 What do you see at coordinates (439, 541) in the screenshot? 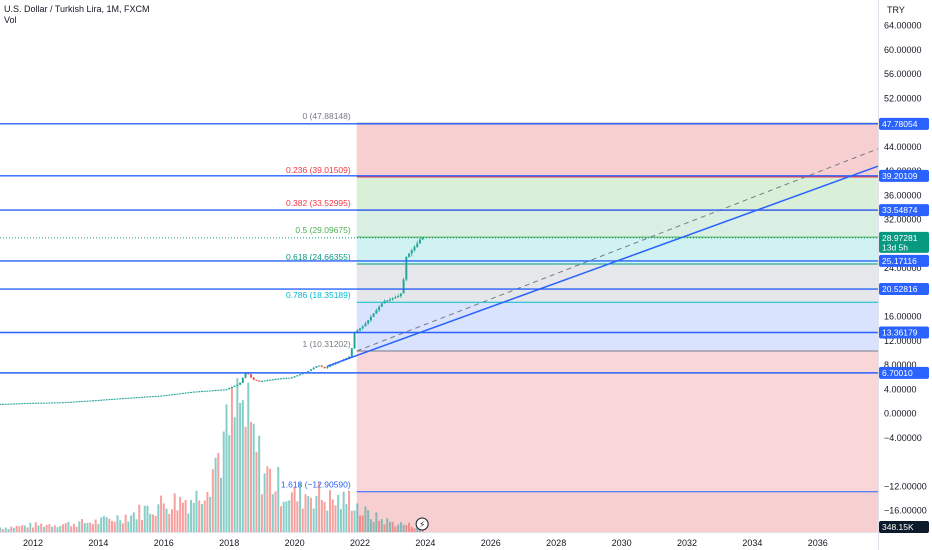
I see `time-axis` at bounding box center [439, 541].